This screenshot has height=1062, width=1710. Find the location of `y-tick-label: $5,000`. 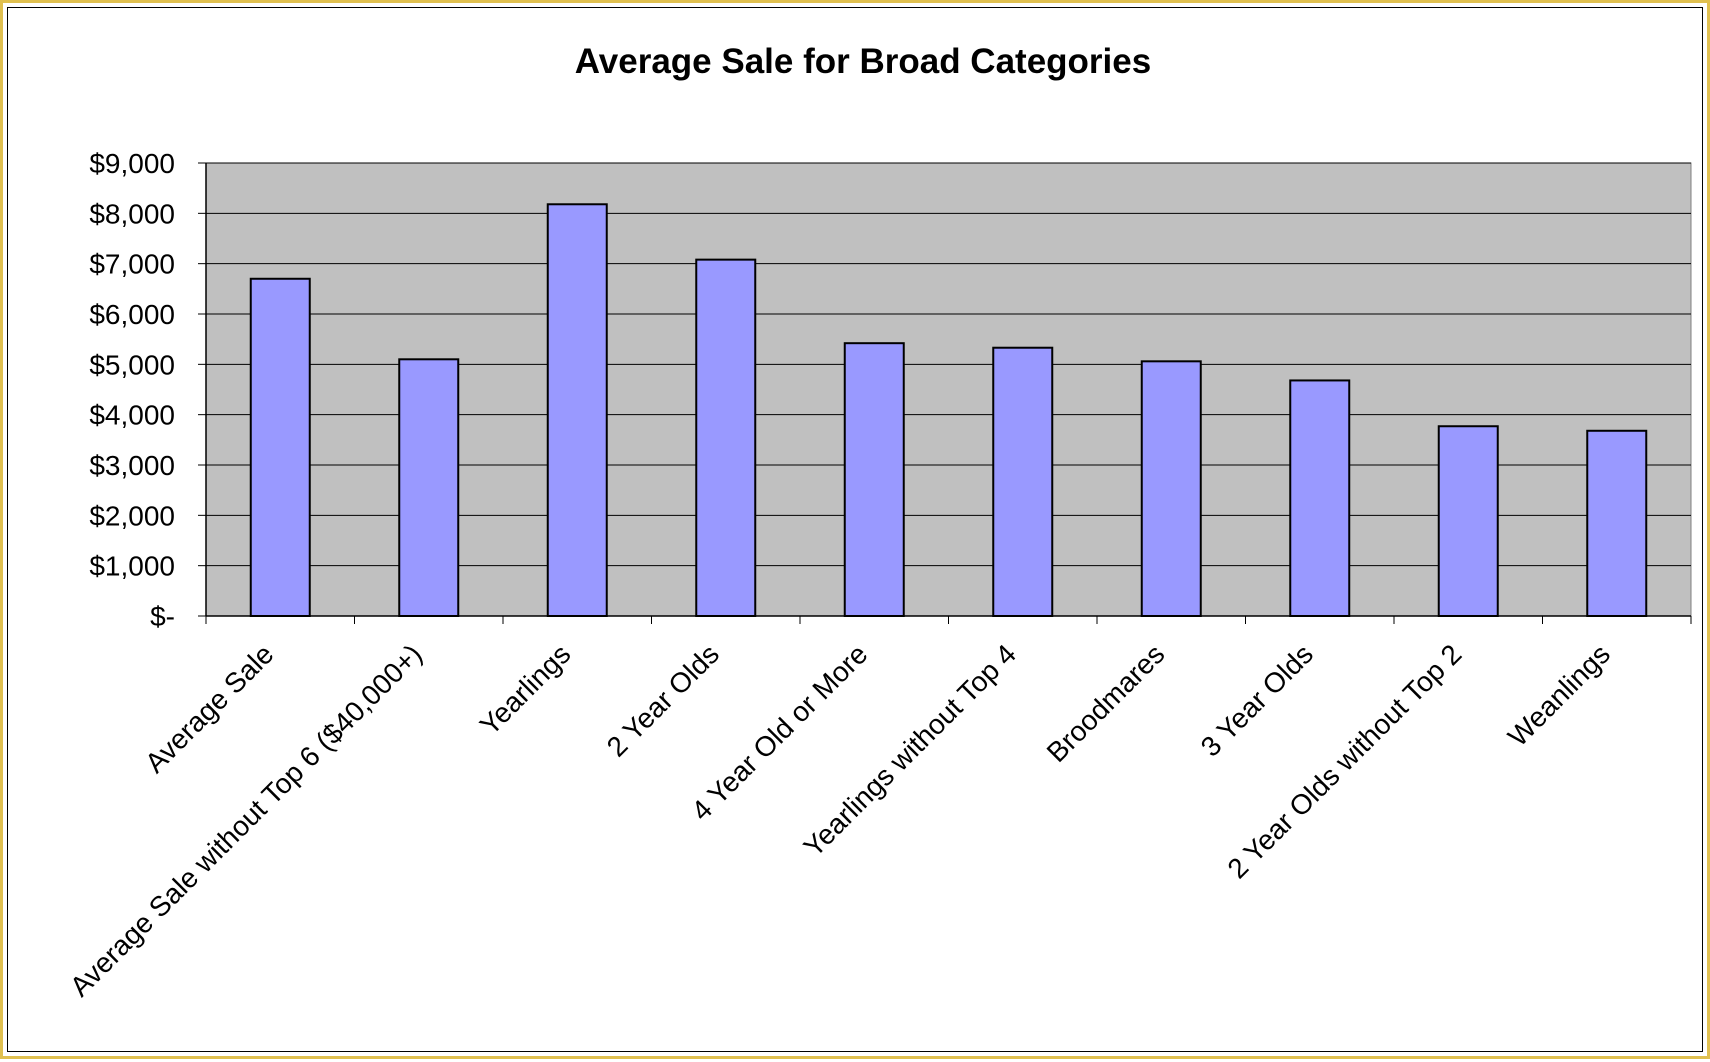

y-tick-label: $5,000 is located at coordinates (132, 364).